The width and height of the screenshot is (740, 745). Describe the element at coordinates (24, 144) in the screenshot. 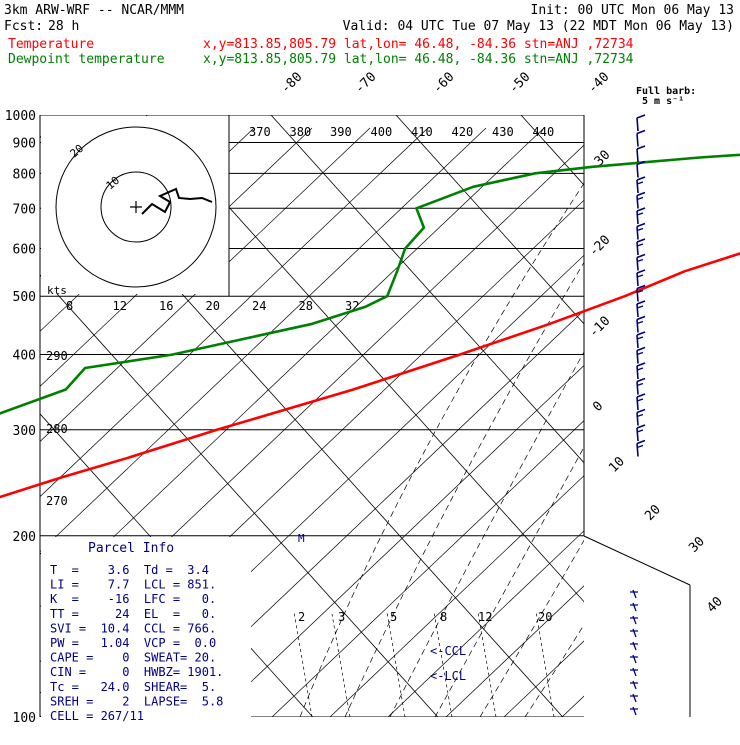

I see `pressure-tick-label: 900` at that location.